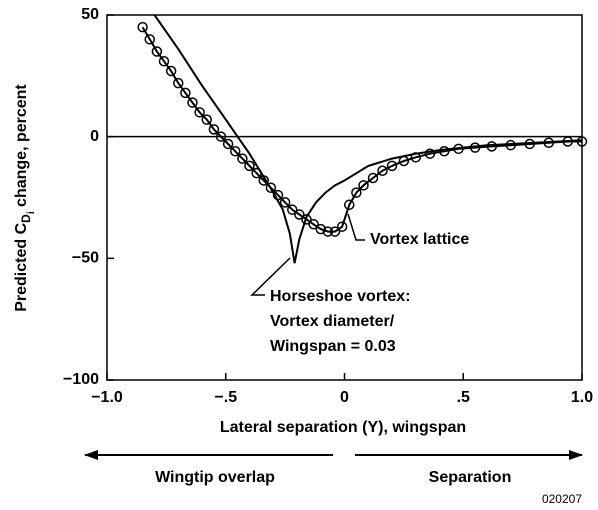 This screenshot has width=598, height=510. What do you see at coordinates (31, 212) in the screenshot?
I see `y-title-subsub: i` at bounding box center [31, 212].